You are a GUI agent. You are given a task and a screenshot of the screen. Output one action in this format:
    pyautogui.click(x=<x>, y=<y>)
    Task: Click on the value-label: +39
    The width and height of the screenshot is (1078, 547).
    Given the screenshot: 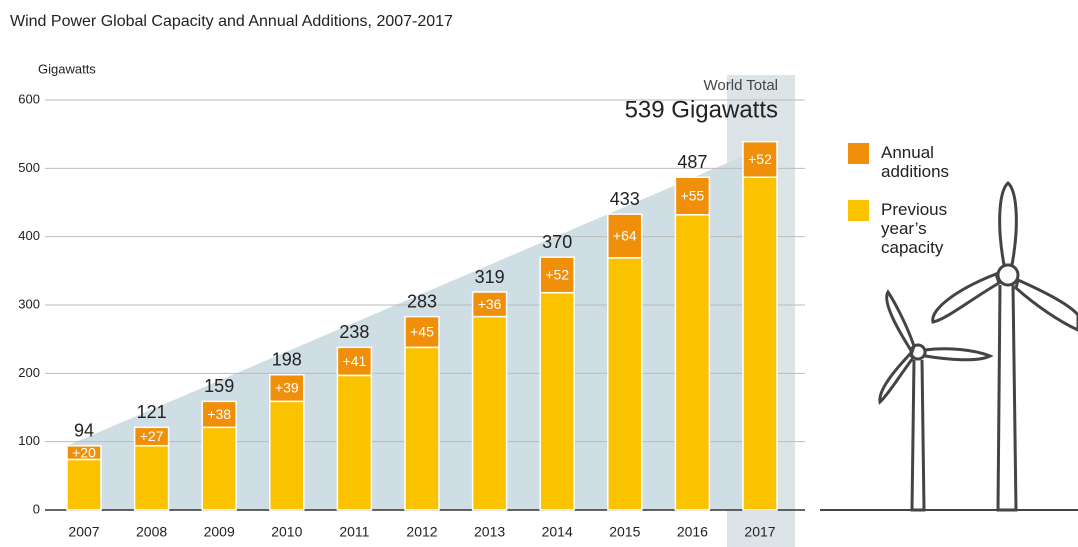 What is the action you would take?
    pyautogui.click(x=287, y=388)
    